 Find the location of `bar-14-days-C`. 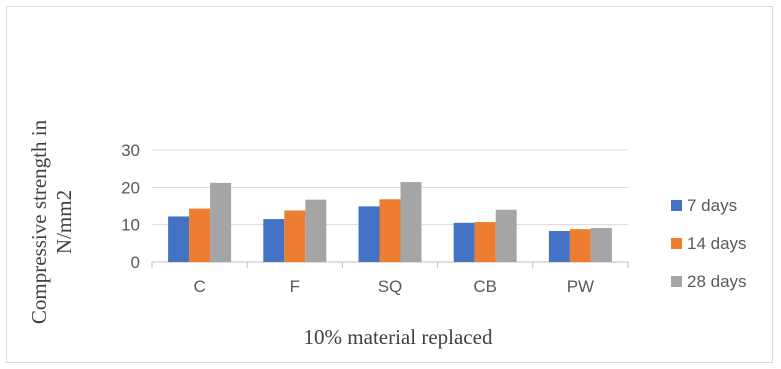

bar-14-days-C is located at coordinates (200, 235).